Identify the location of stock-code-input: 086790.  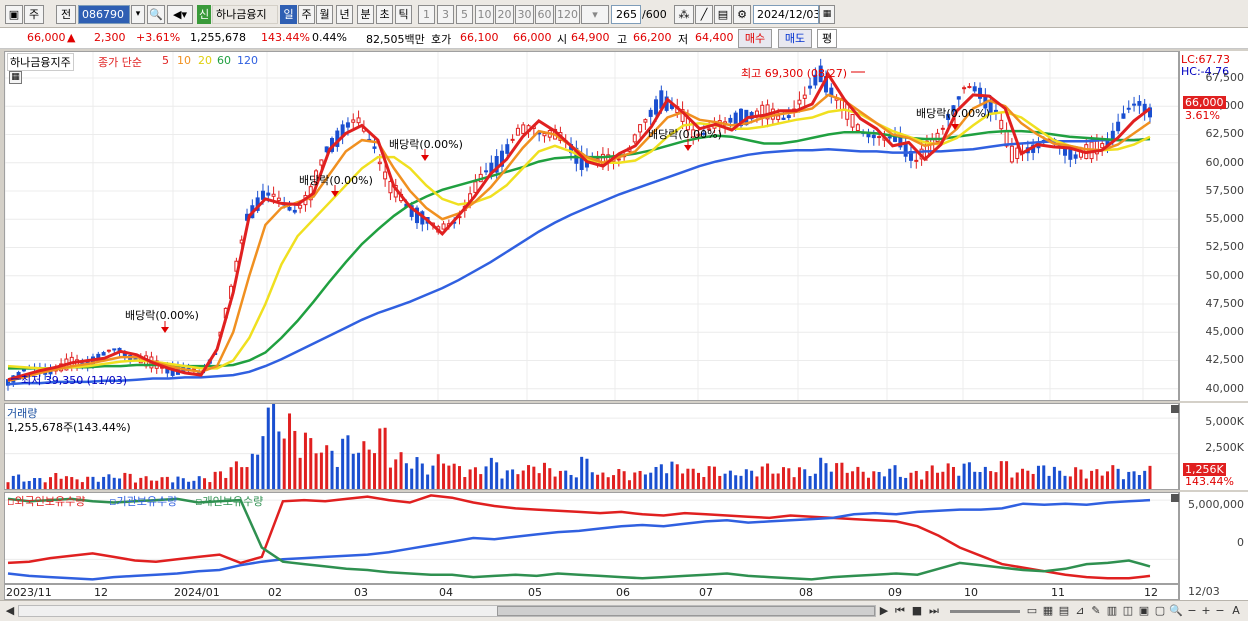
(104, 14).